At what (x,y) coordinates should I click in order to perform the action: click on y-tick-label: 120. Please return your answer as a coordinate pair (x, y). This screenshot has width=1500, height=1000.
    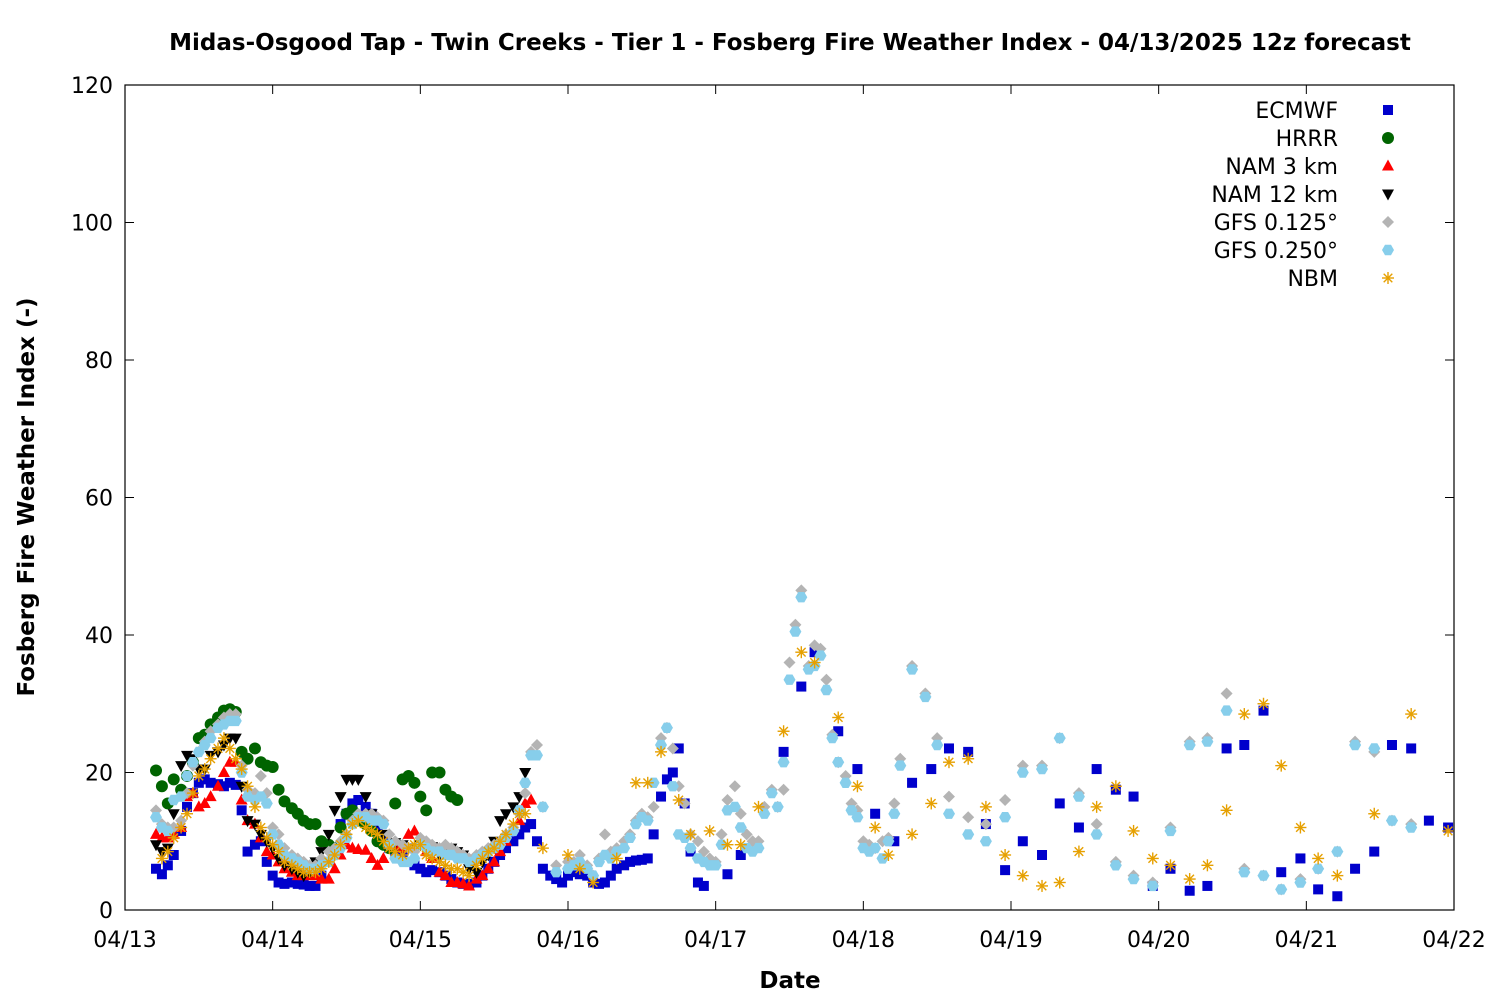
    Looking at the image, I should click on (92, 86).